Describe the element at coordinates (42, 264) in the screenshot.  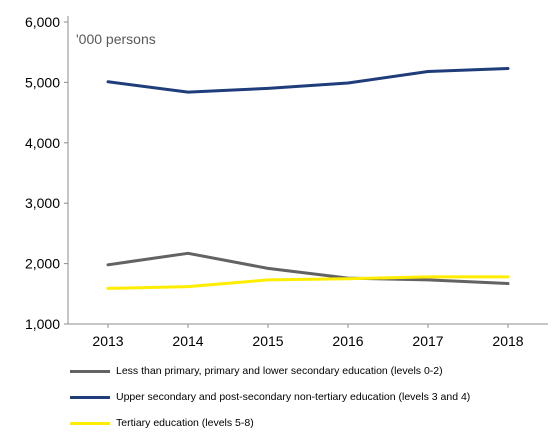
I see `y-tick-label: 2,000` at that location.